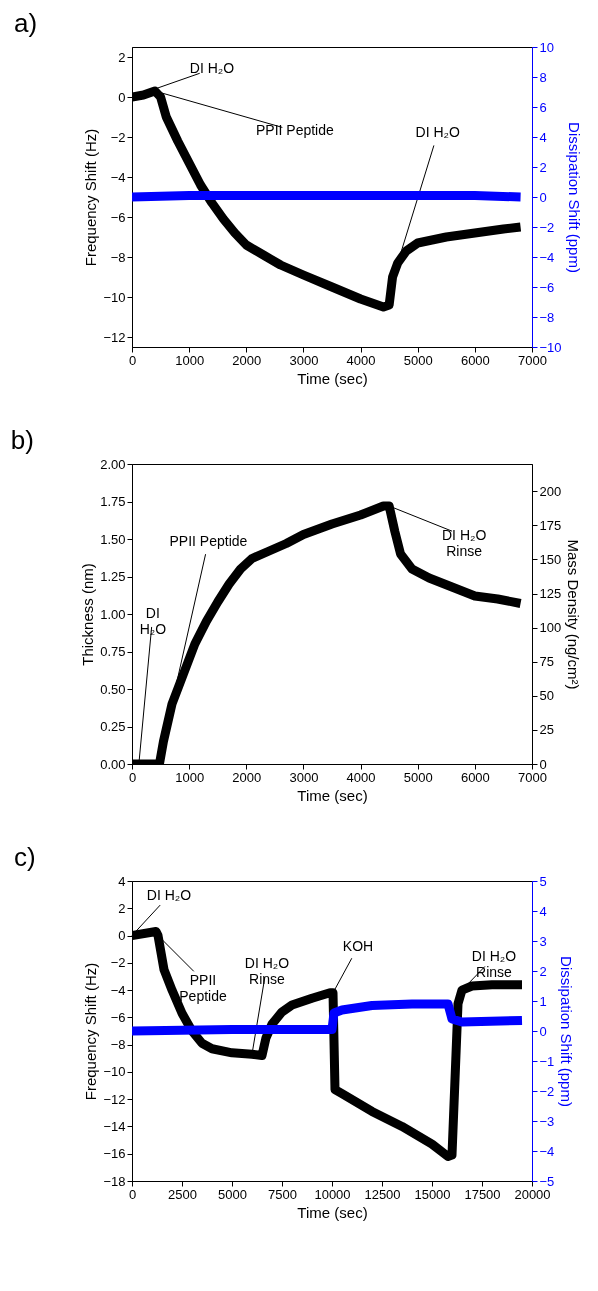 The height and width of the screenshot is (1291, 598). Describe the element at coordinates (532, 1194) in the screenshot. I see `x-tick-label: 20000` at that location.